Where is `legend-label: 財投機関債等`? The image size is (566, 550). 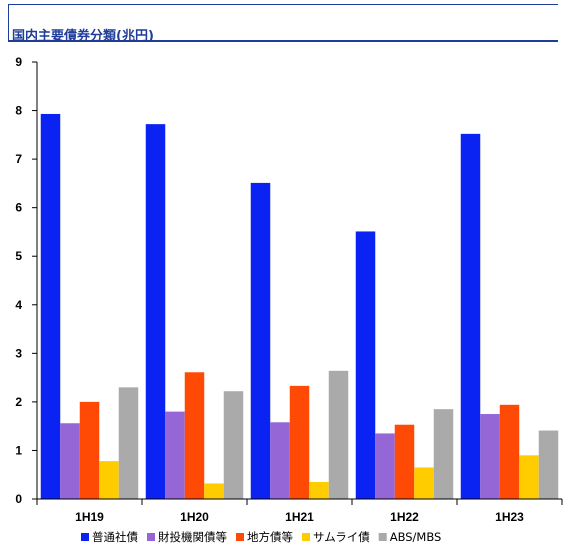
legend-label: 財投機関債等 is located at coordinates (192, 537).